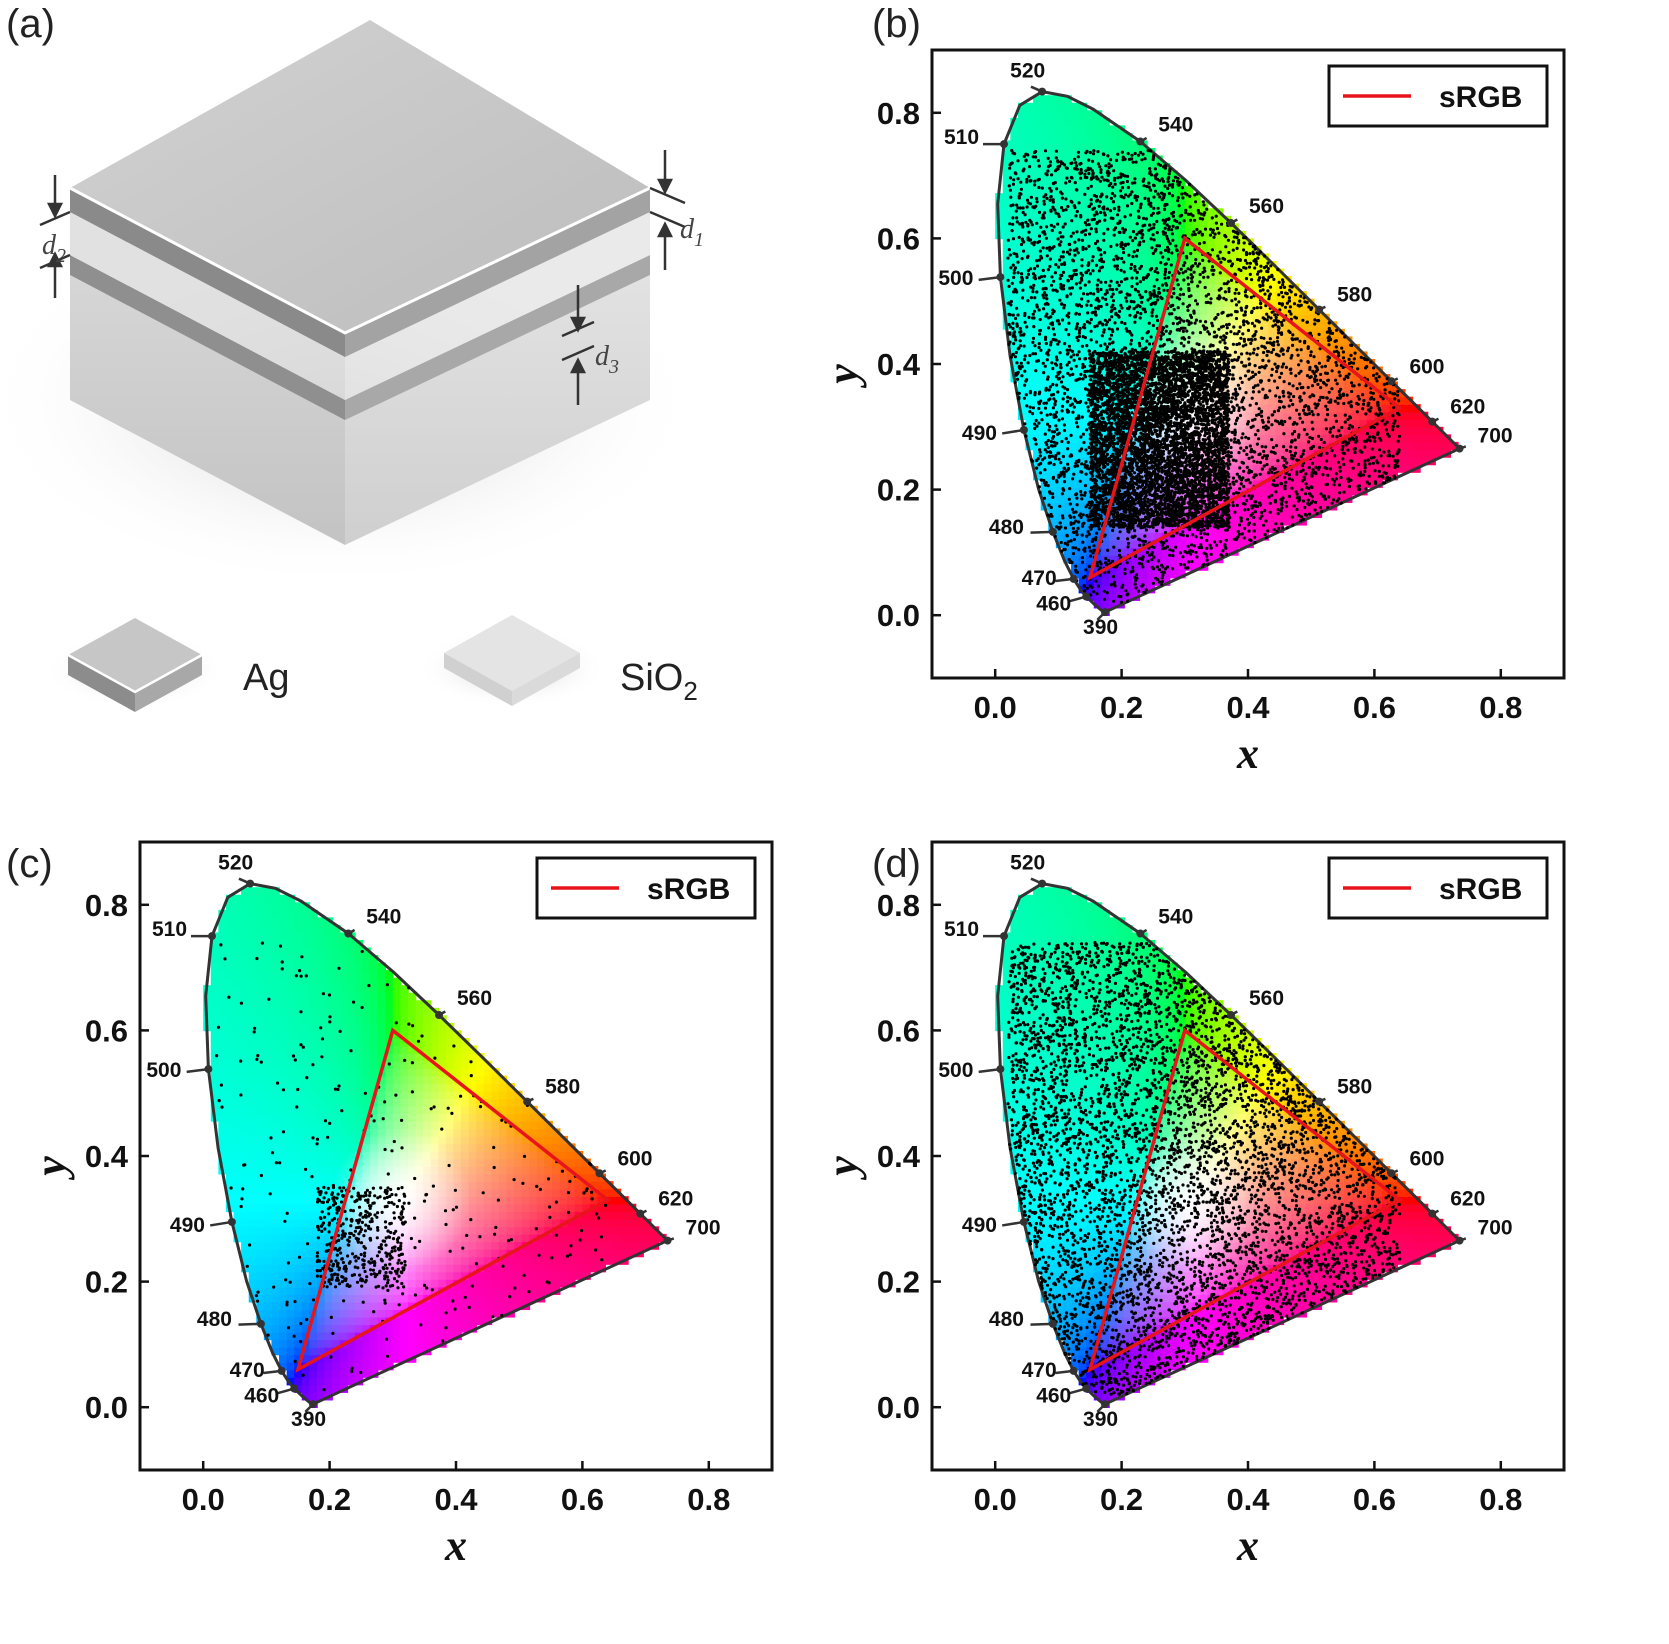  I want to click on sio2-bottom-left-face, so click(207, 410).